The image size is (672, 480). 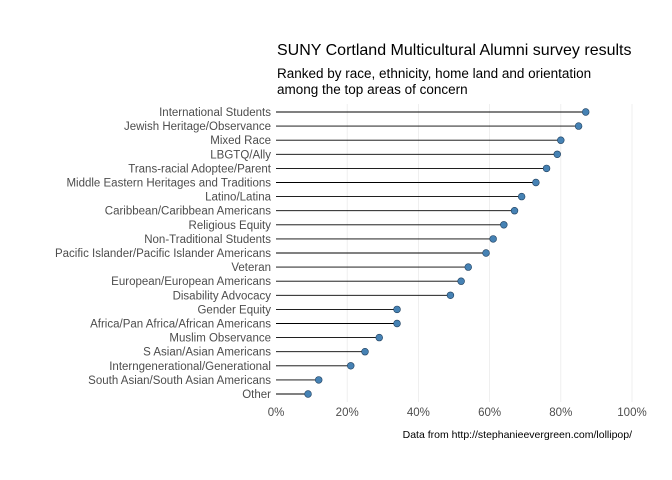 What do you see at coordinates (372, 89) in the screenshot?
I see `chart-subtitle-line-2: among the top areas of concern` at bounding box center [372, 89].